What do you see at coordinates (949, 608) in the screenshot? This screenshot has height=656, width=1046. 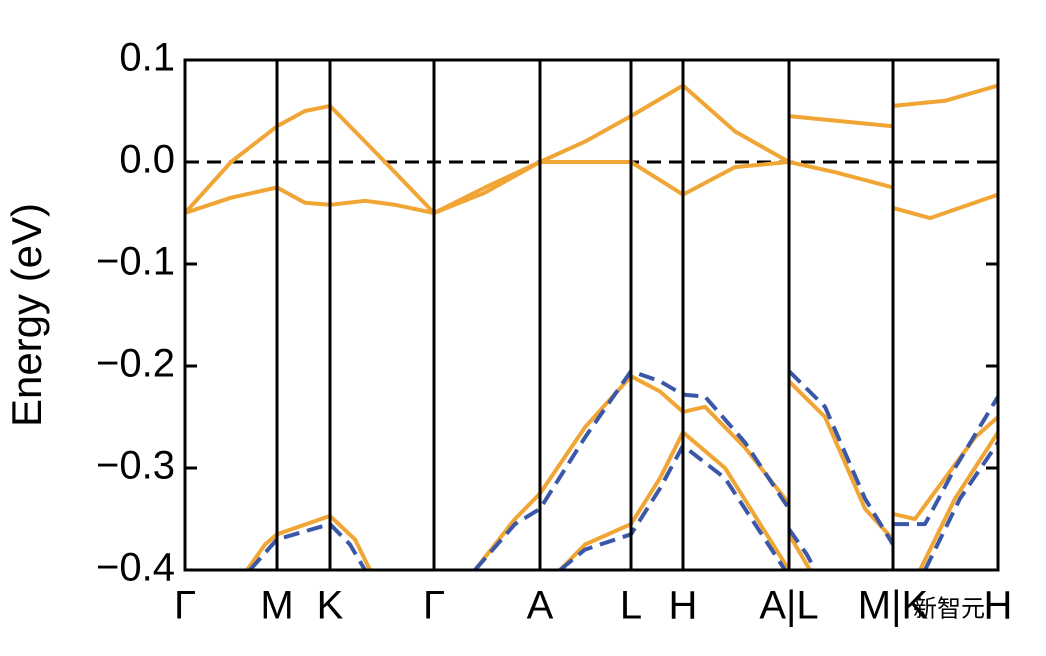 I see `watermark: 新智元` at bounding box center [949, 608].